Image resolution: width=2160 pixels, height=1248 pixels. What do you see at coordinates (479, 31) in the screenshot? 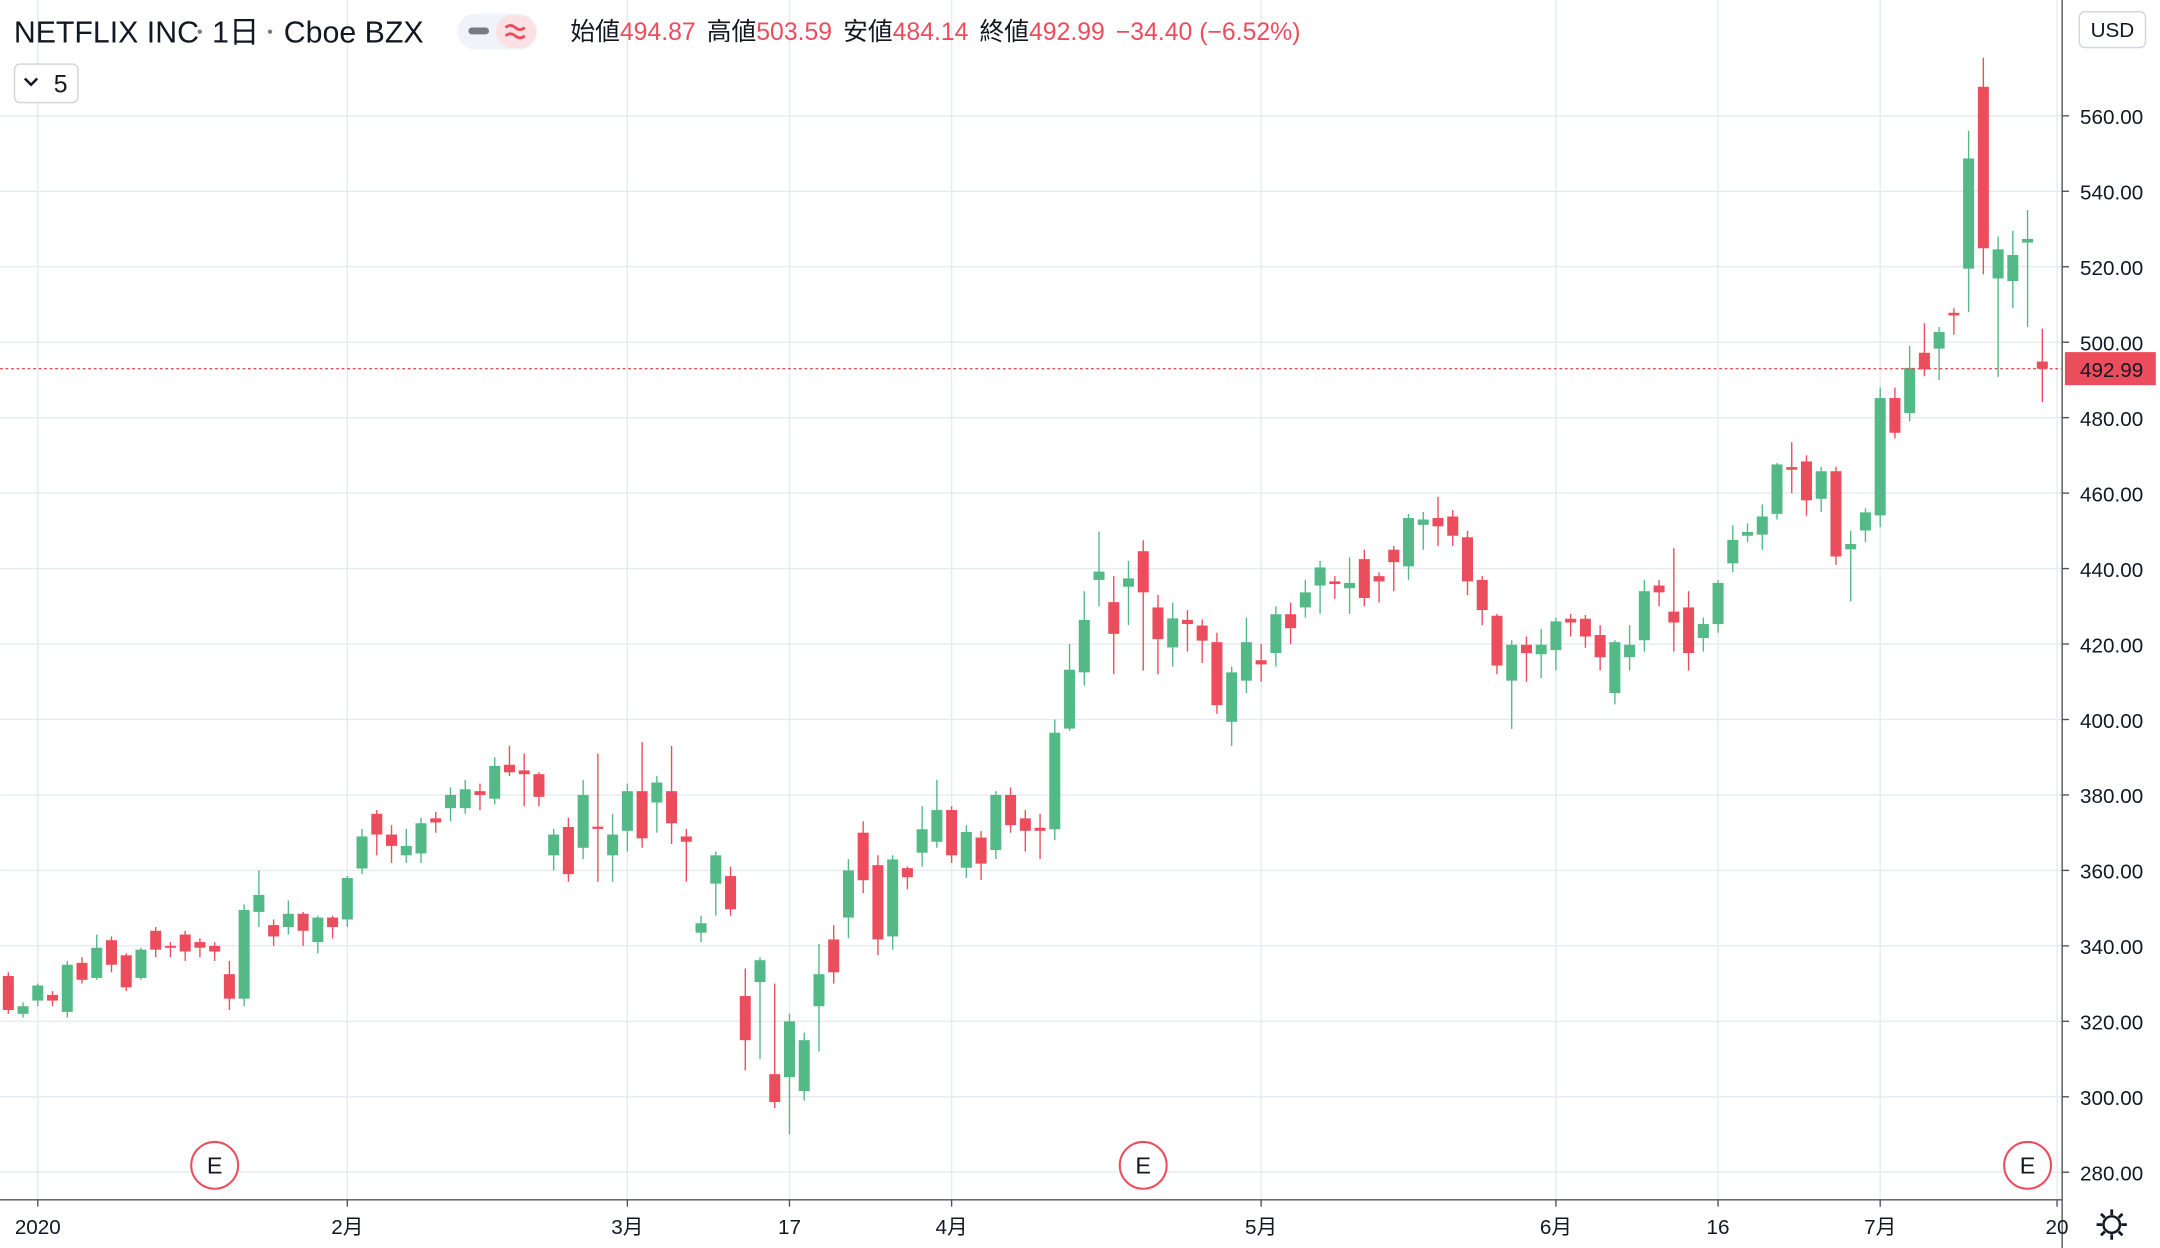
I see `hide-icon` at bounding box center [479, 31].